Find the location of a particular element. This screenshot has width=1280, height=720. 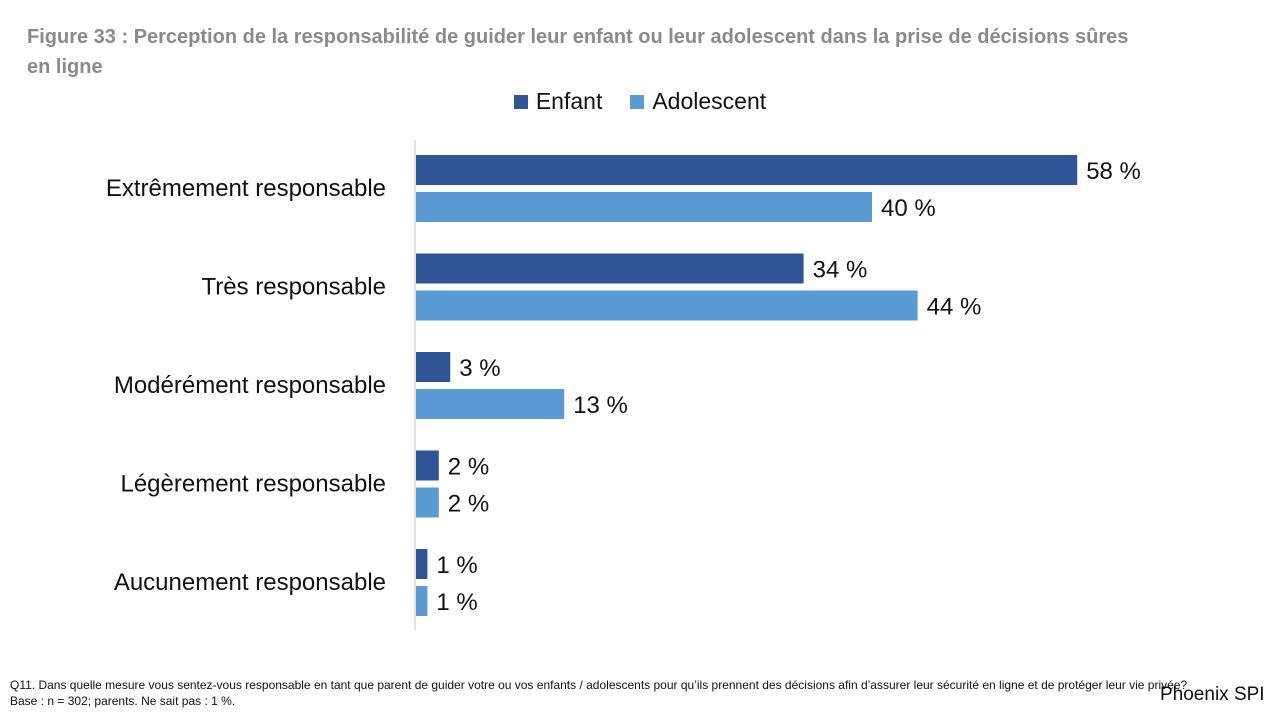

legend: Enfant Adolescent is located at coordinates (640, 101).